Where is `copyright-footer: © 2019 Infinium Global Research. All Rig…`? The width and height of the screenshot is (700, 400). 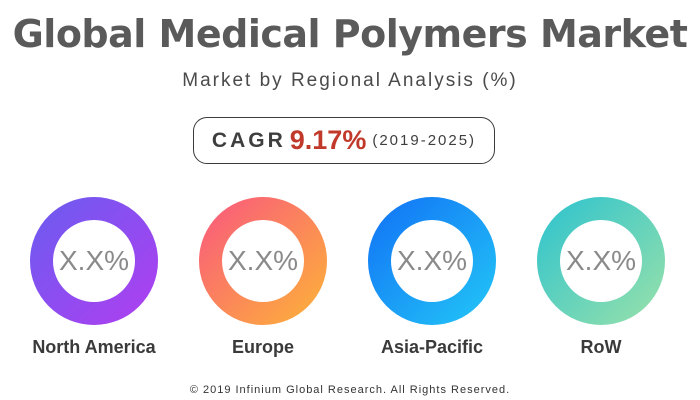 copyright-footer: © 2019 Infinium Global Research. All Rig… is located at coordinates (350, 390).